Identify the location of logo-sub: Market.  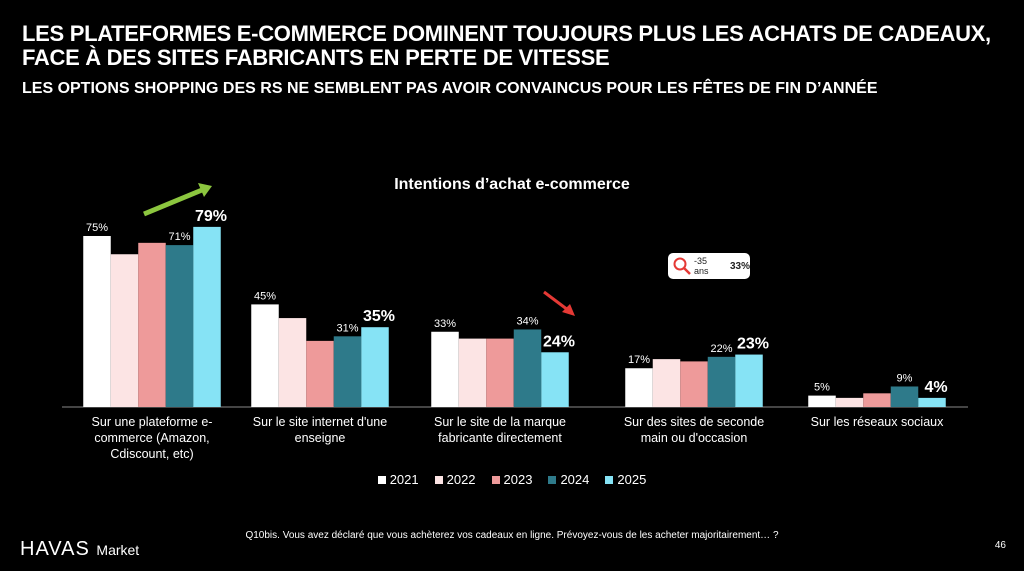
(118, 550).